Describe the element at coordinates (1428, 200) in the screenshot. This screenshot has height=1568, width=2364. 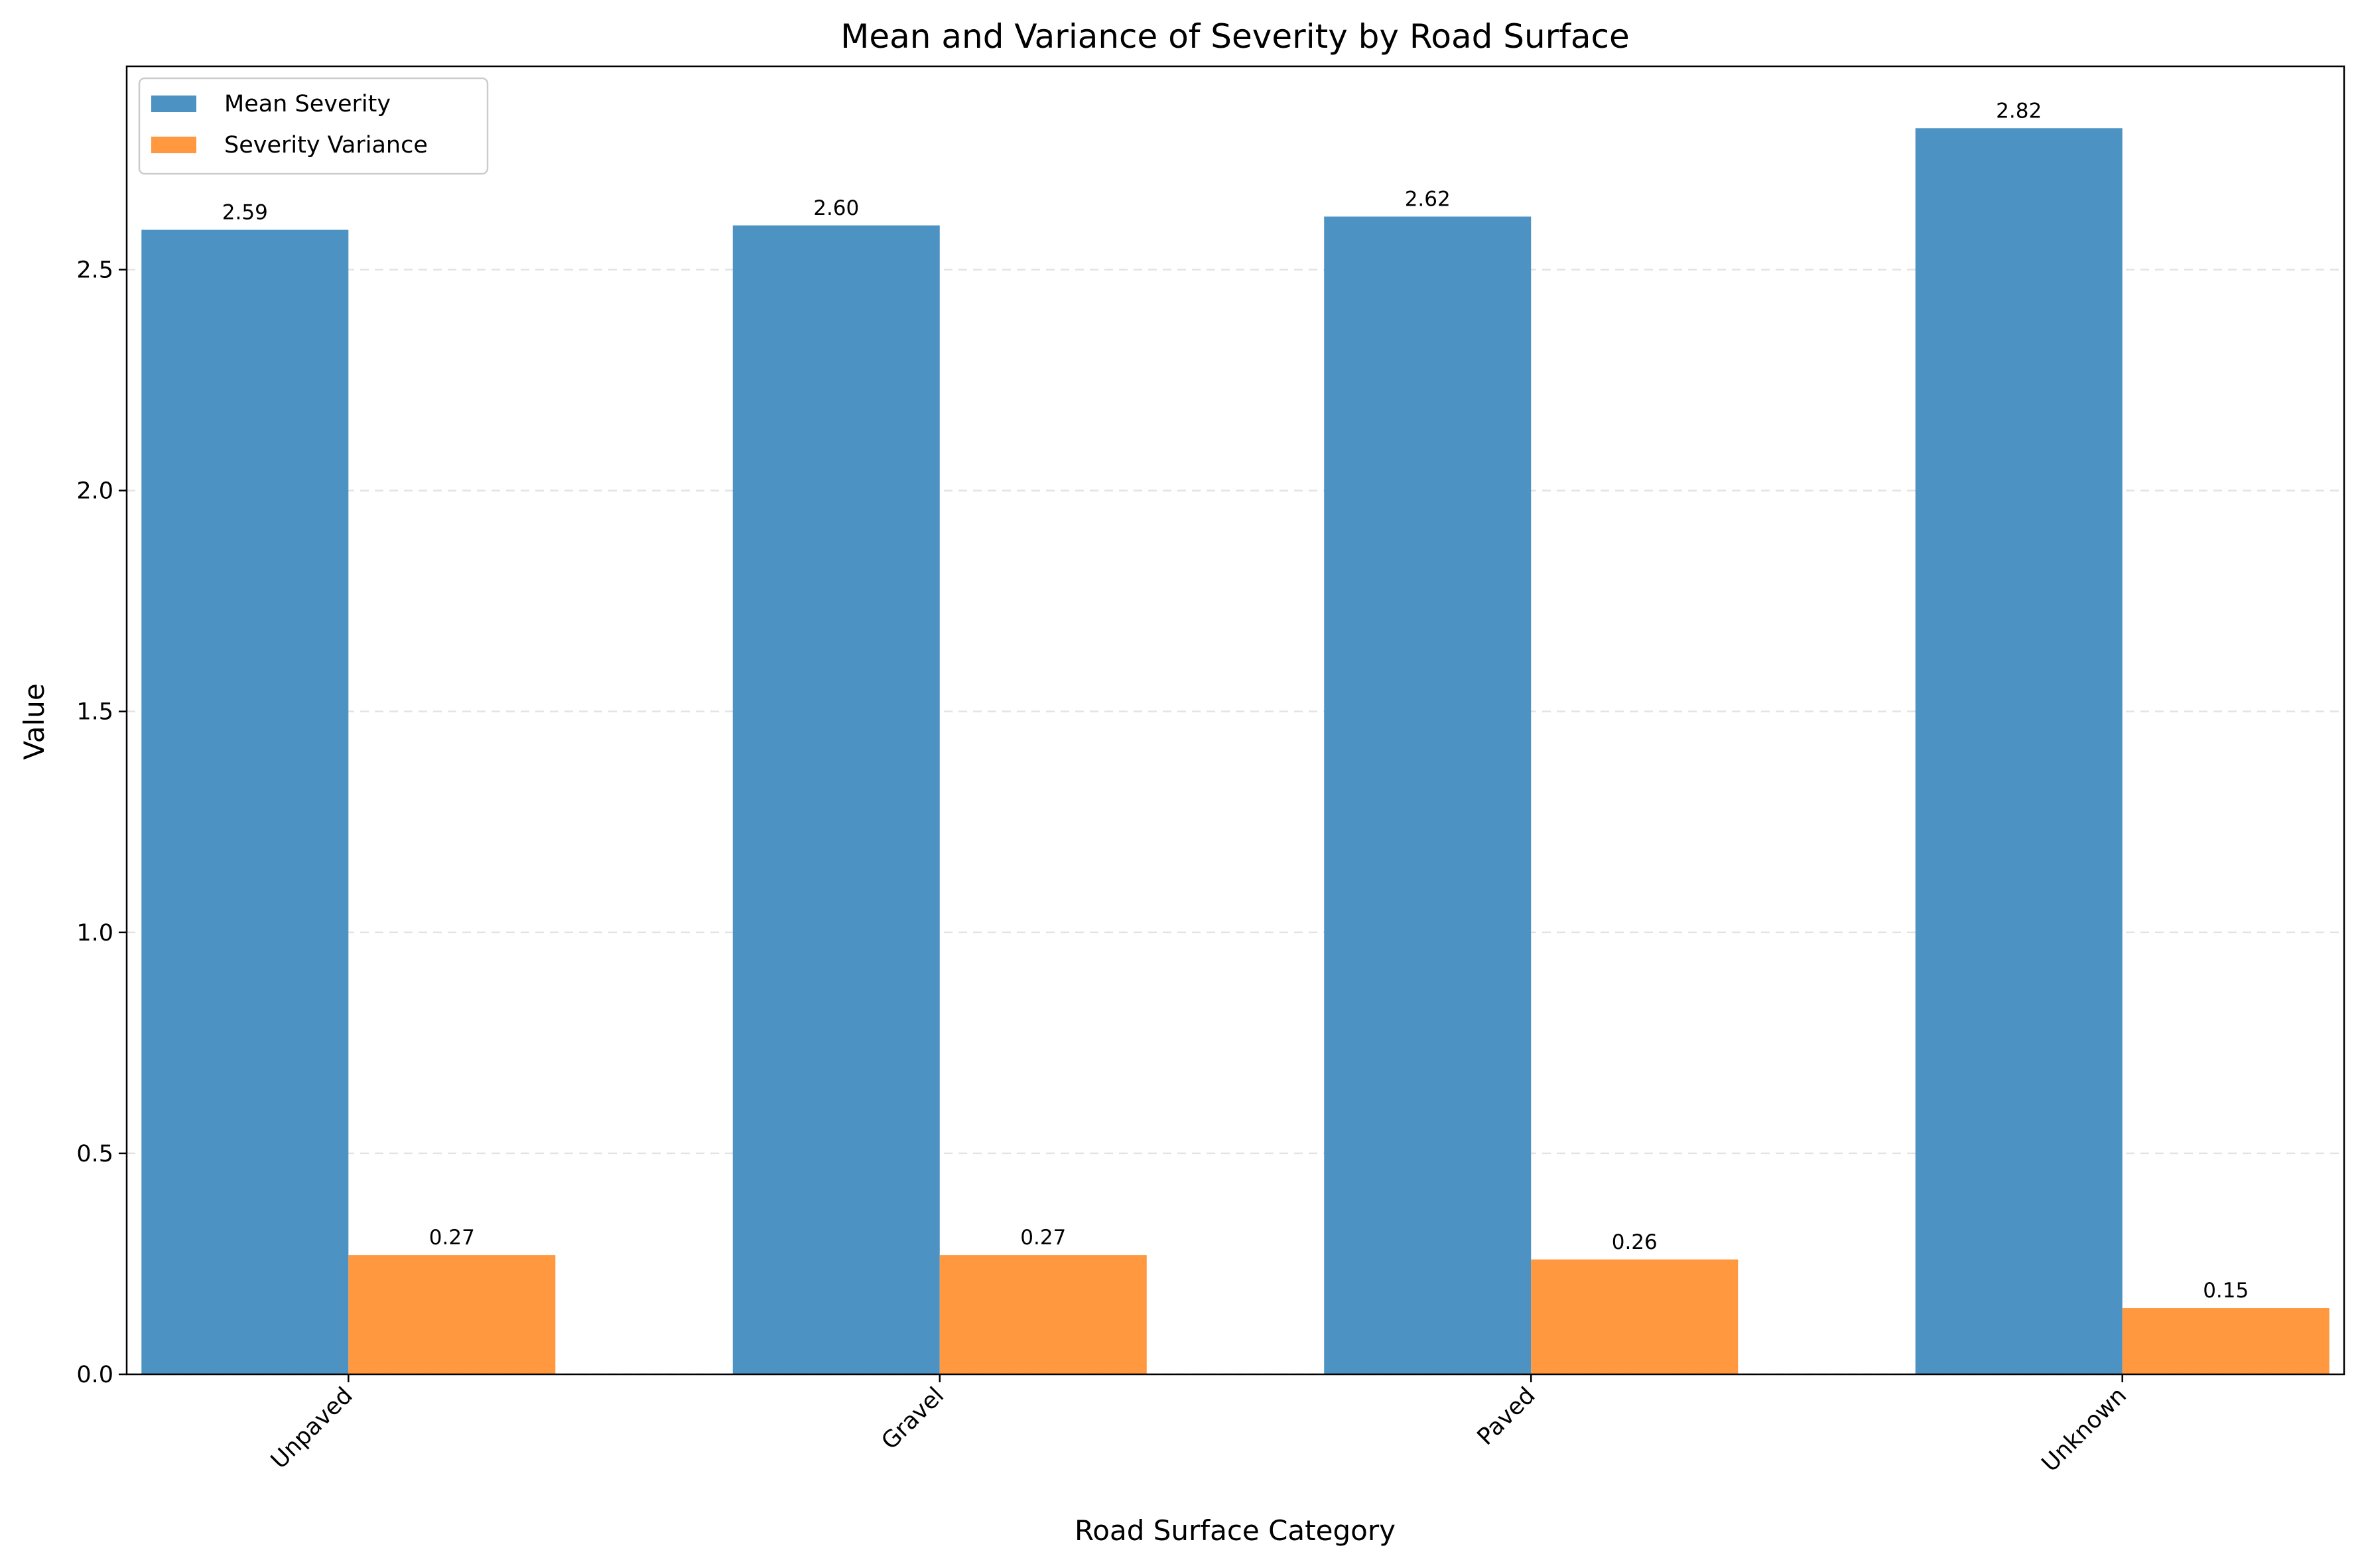
I see `bar-value-label: 2.62` at that location.